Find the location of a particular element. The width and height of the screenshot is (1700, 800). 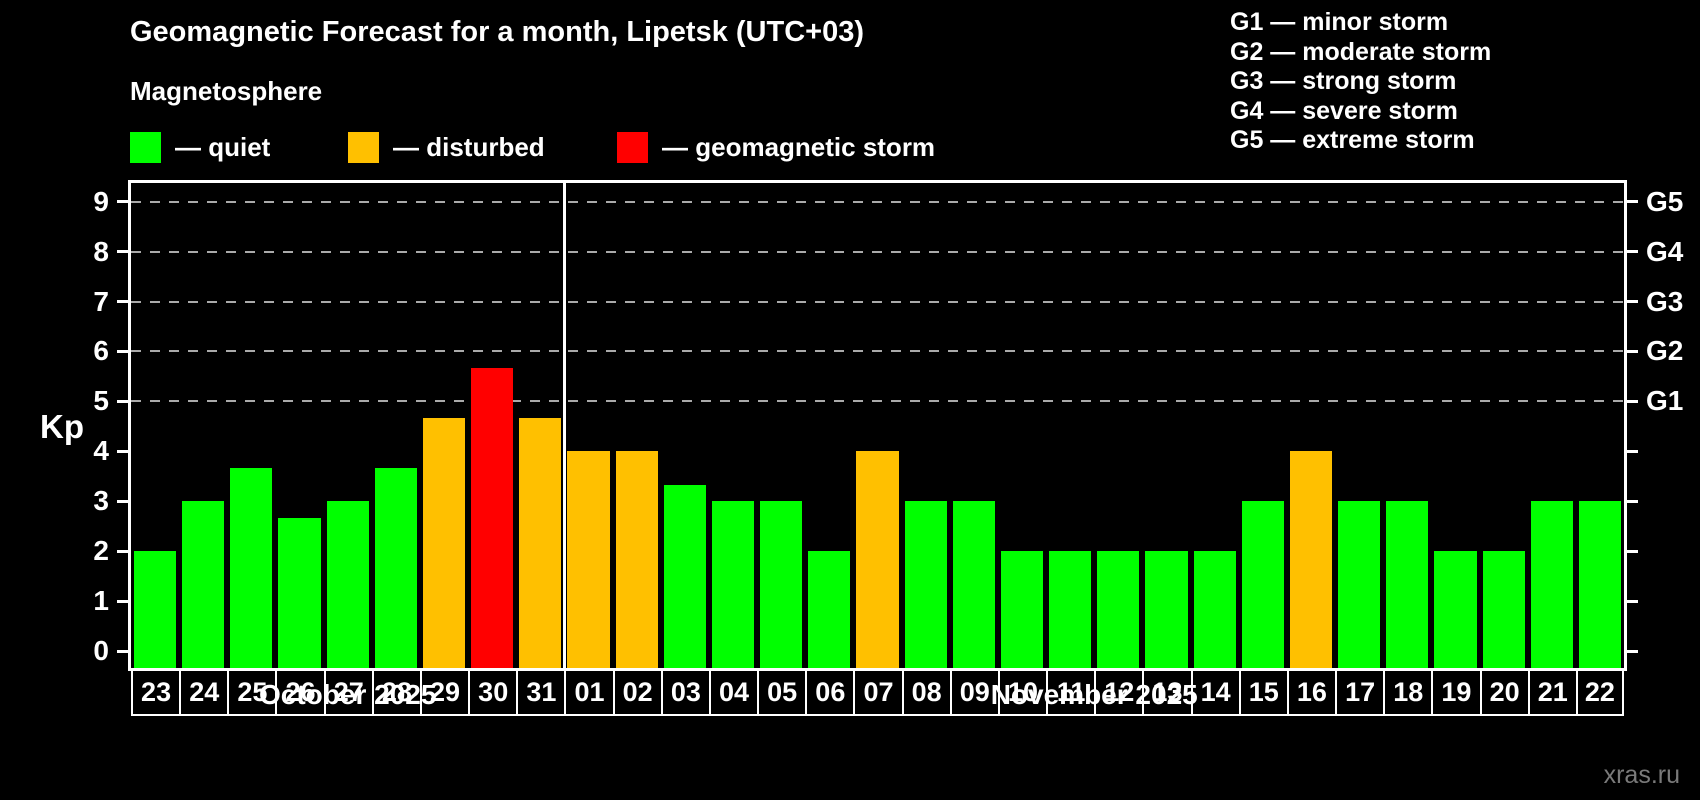

day-label-15: 15 is located at coordinates (1263, 692).